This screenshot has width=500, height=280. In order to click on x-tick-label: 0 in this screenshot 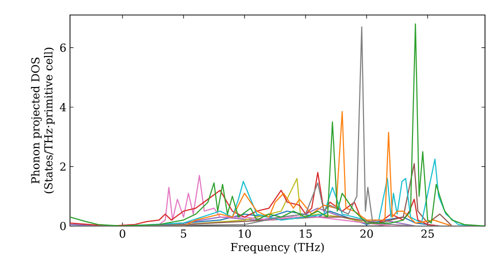, I will do `click(123, 234)`.